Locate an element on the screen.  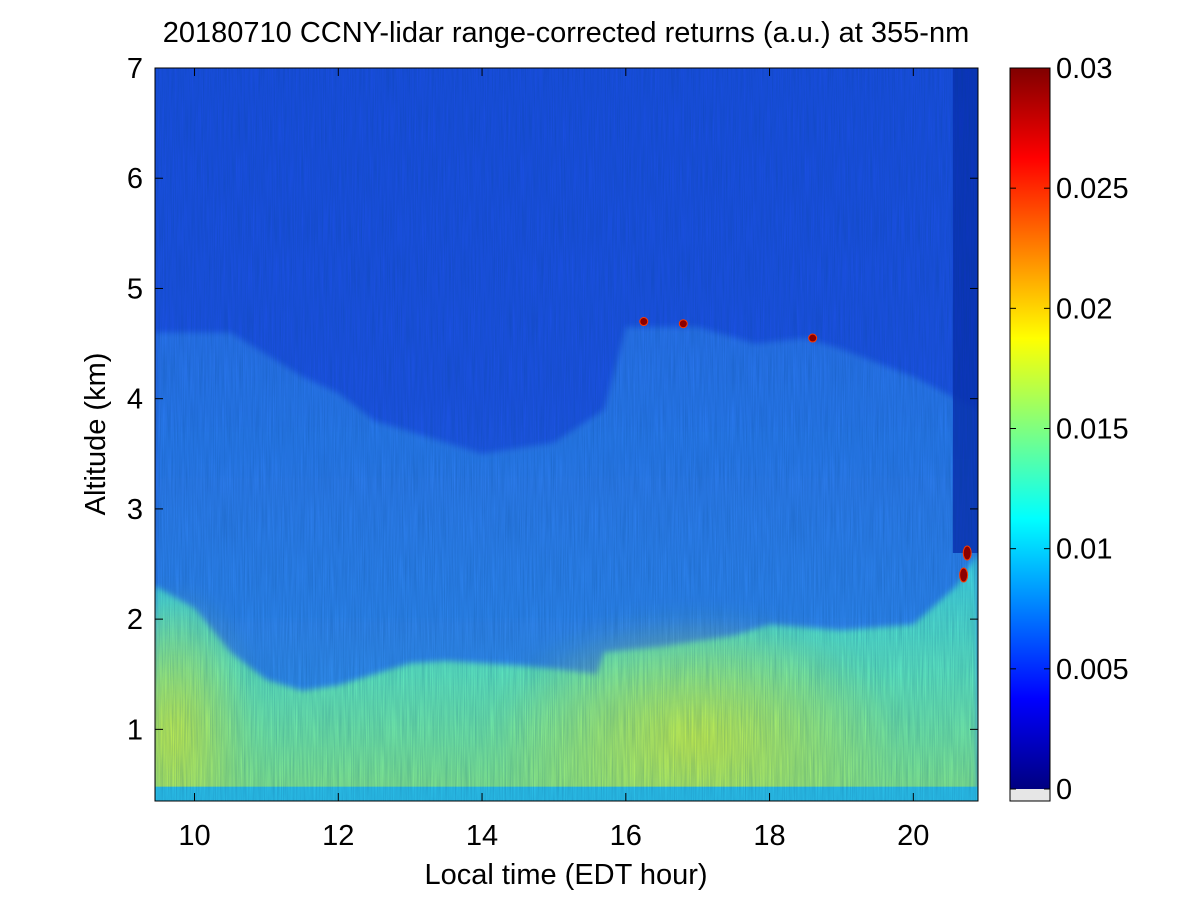
y-tick-label: 4 is located at coordinates (135, 400).